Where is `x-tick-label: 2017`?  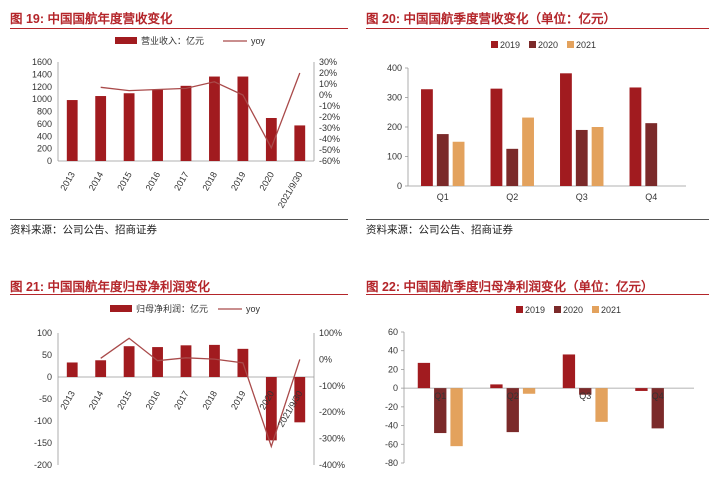 x-tick-label: 2017 is located at coordinates (181, 400).